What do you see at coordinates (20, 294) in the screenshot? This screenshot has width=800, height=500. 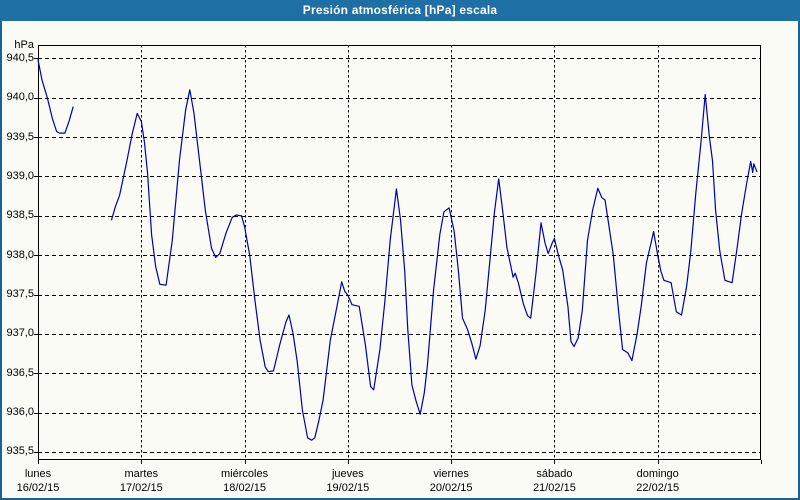 I see `y-tick-label: 937,5` at bounding box center [20, 294].